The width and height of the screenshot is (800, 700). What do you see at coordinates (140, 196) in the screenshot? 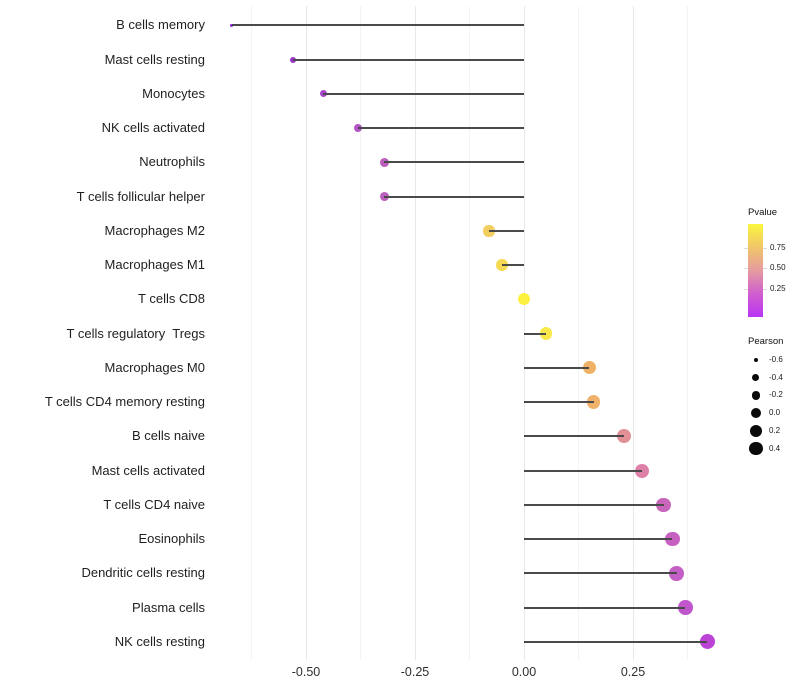
I see `category-label: T cells follicular helper` at bounding box center [140, 196].